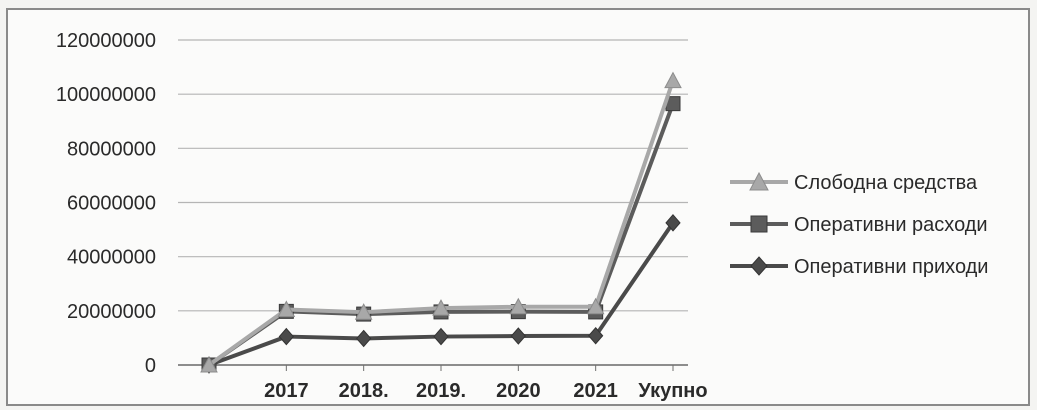 This screenshot has width=1037, height=410. Describe the element at coordinates (518, 391) in the screenshot. I see `x-tick-label: 2020` at that location.